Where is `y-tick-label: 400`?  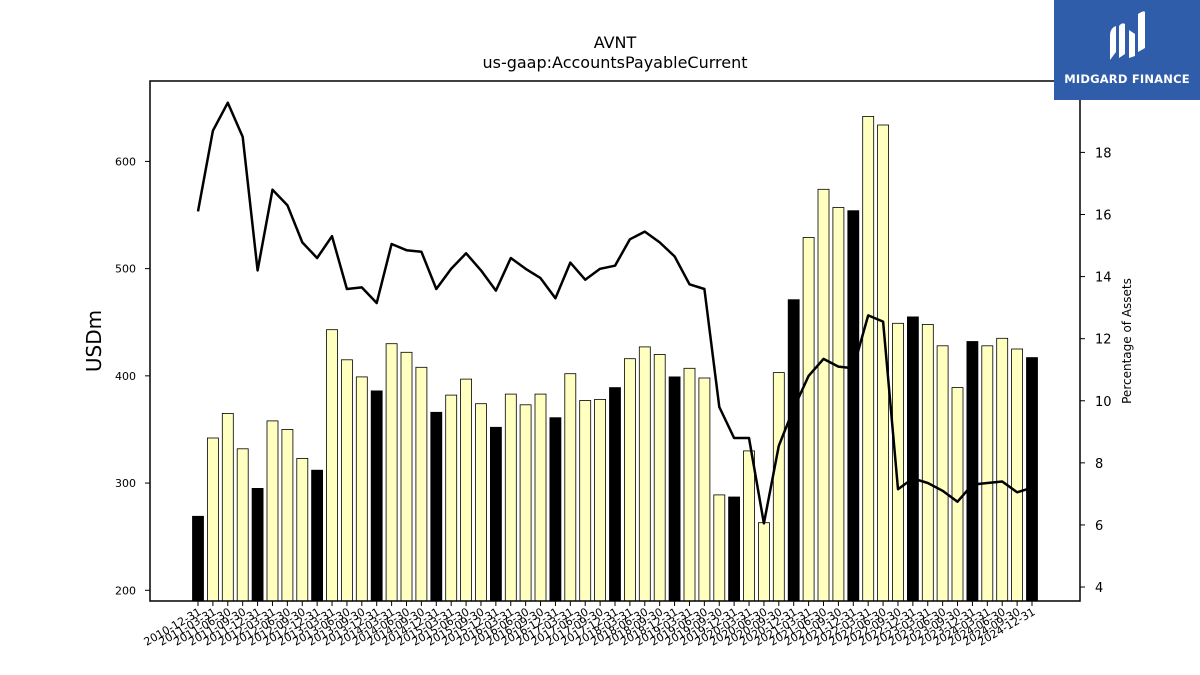
y-tick-label: 400 is located at coordinates (125, 376).